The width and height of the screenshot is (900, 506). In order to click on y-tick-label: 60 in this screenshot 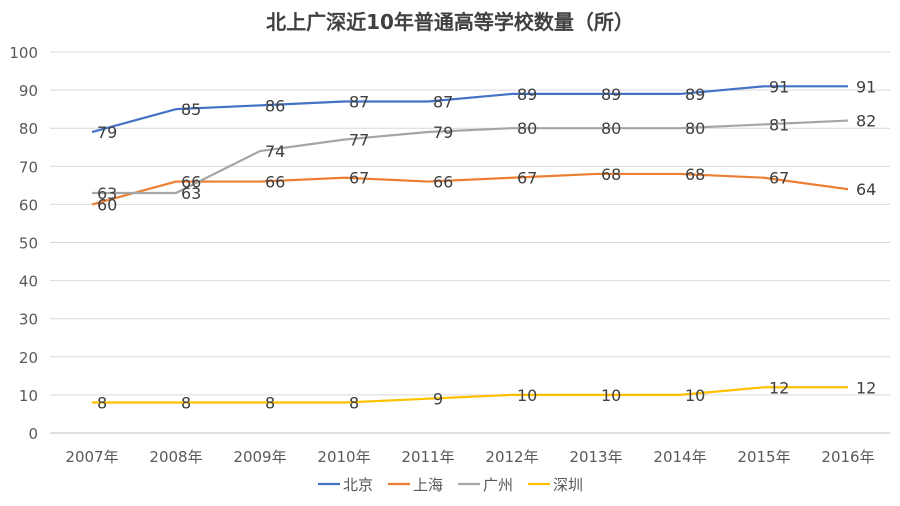, I will do `click(28, 205)`.